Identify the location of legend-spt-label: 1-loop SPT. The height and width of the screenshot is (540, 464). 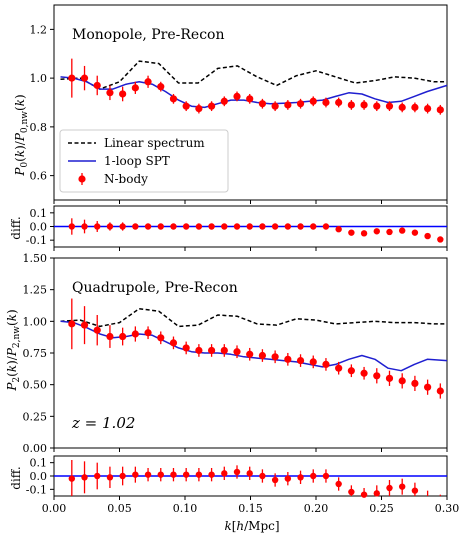
(137, 161).